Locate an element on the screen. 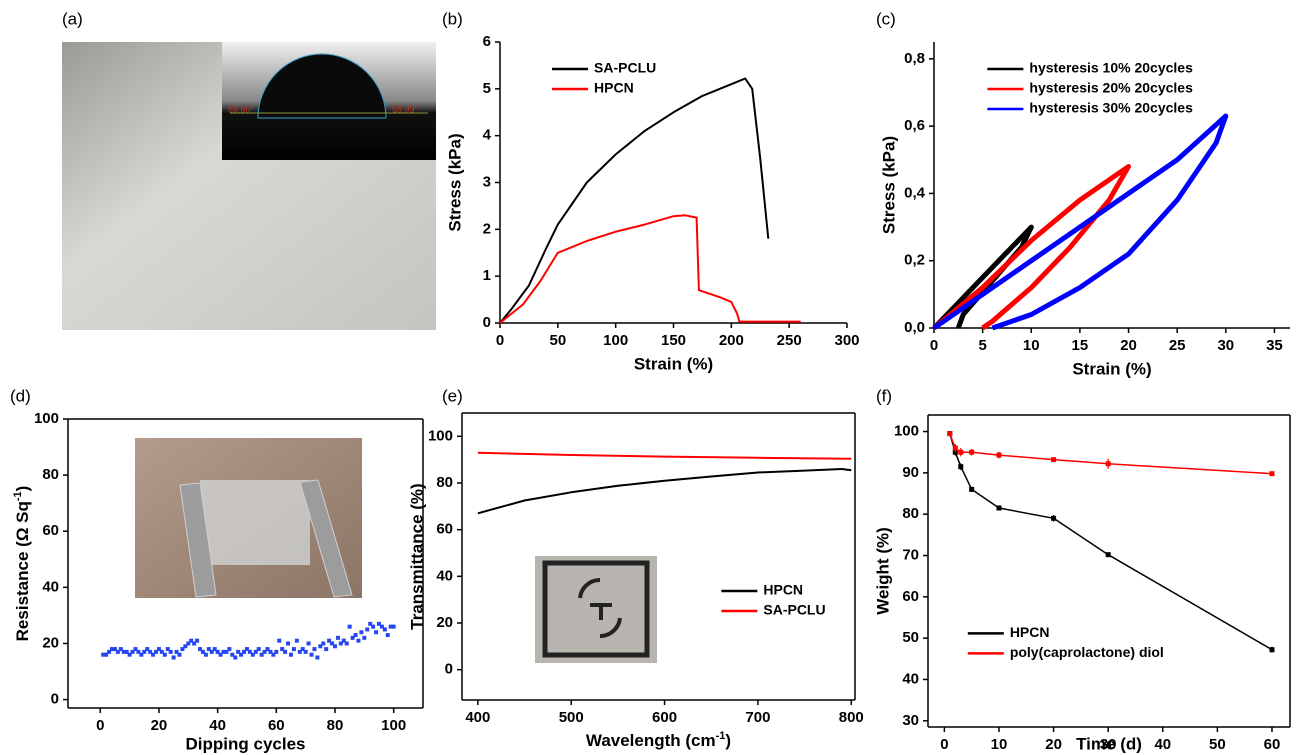 Image resolution: width=1304 pixels, height=755 pixels. x-tick-label: 250 is located at coordinates (789, 340).